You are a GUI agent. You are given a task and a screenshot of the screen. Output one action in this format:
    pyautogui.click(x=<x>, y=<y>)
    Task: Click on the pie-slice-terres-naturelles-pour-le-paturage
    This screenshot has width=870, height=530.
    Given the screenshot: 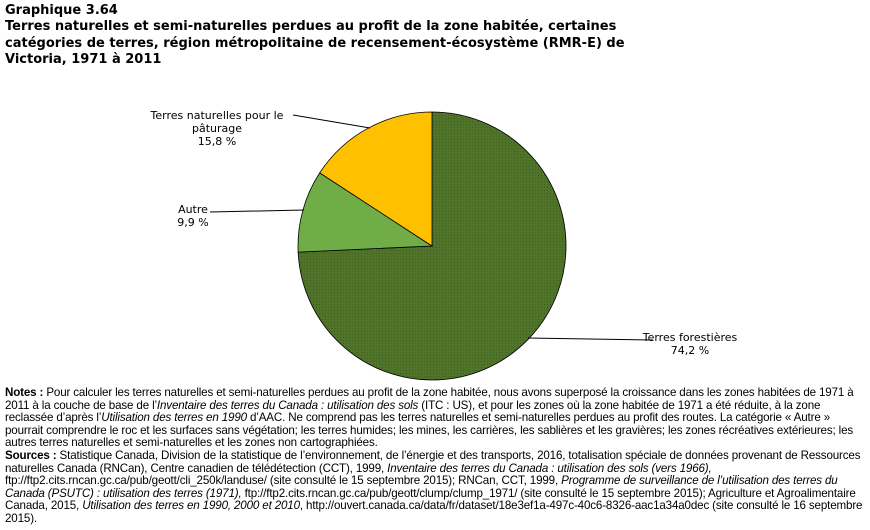 What is the action you would take?
    pyautogui.click(x=376, y=179)
    